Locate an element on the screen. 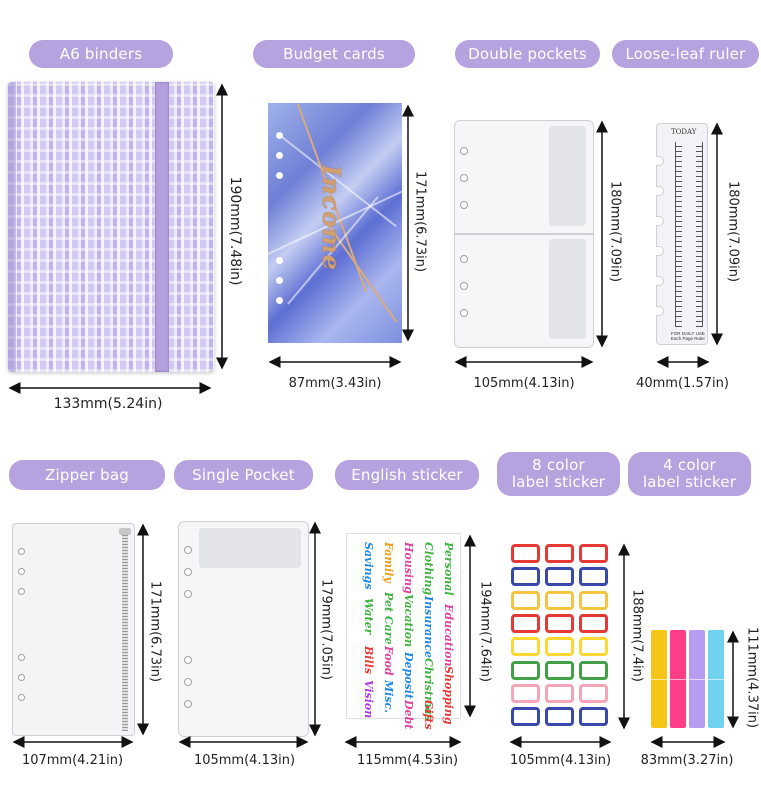  dim-4color-width: 83mm(3.27in) is located at coordinates (687, 760).